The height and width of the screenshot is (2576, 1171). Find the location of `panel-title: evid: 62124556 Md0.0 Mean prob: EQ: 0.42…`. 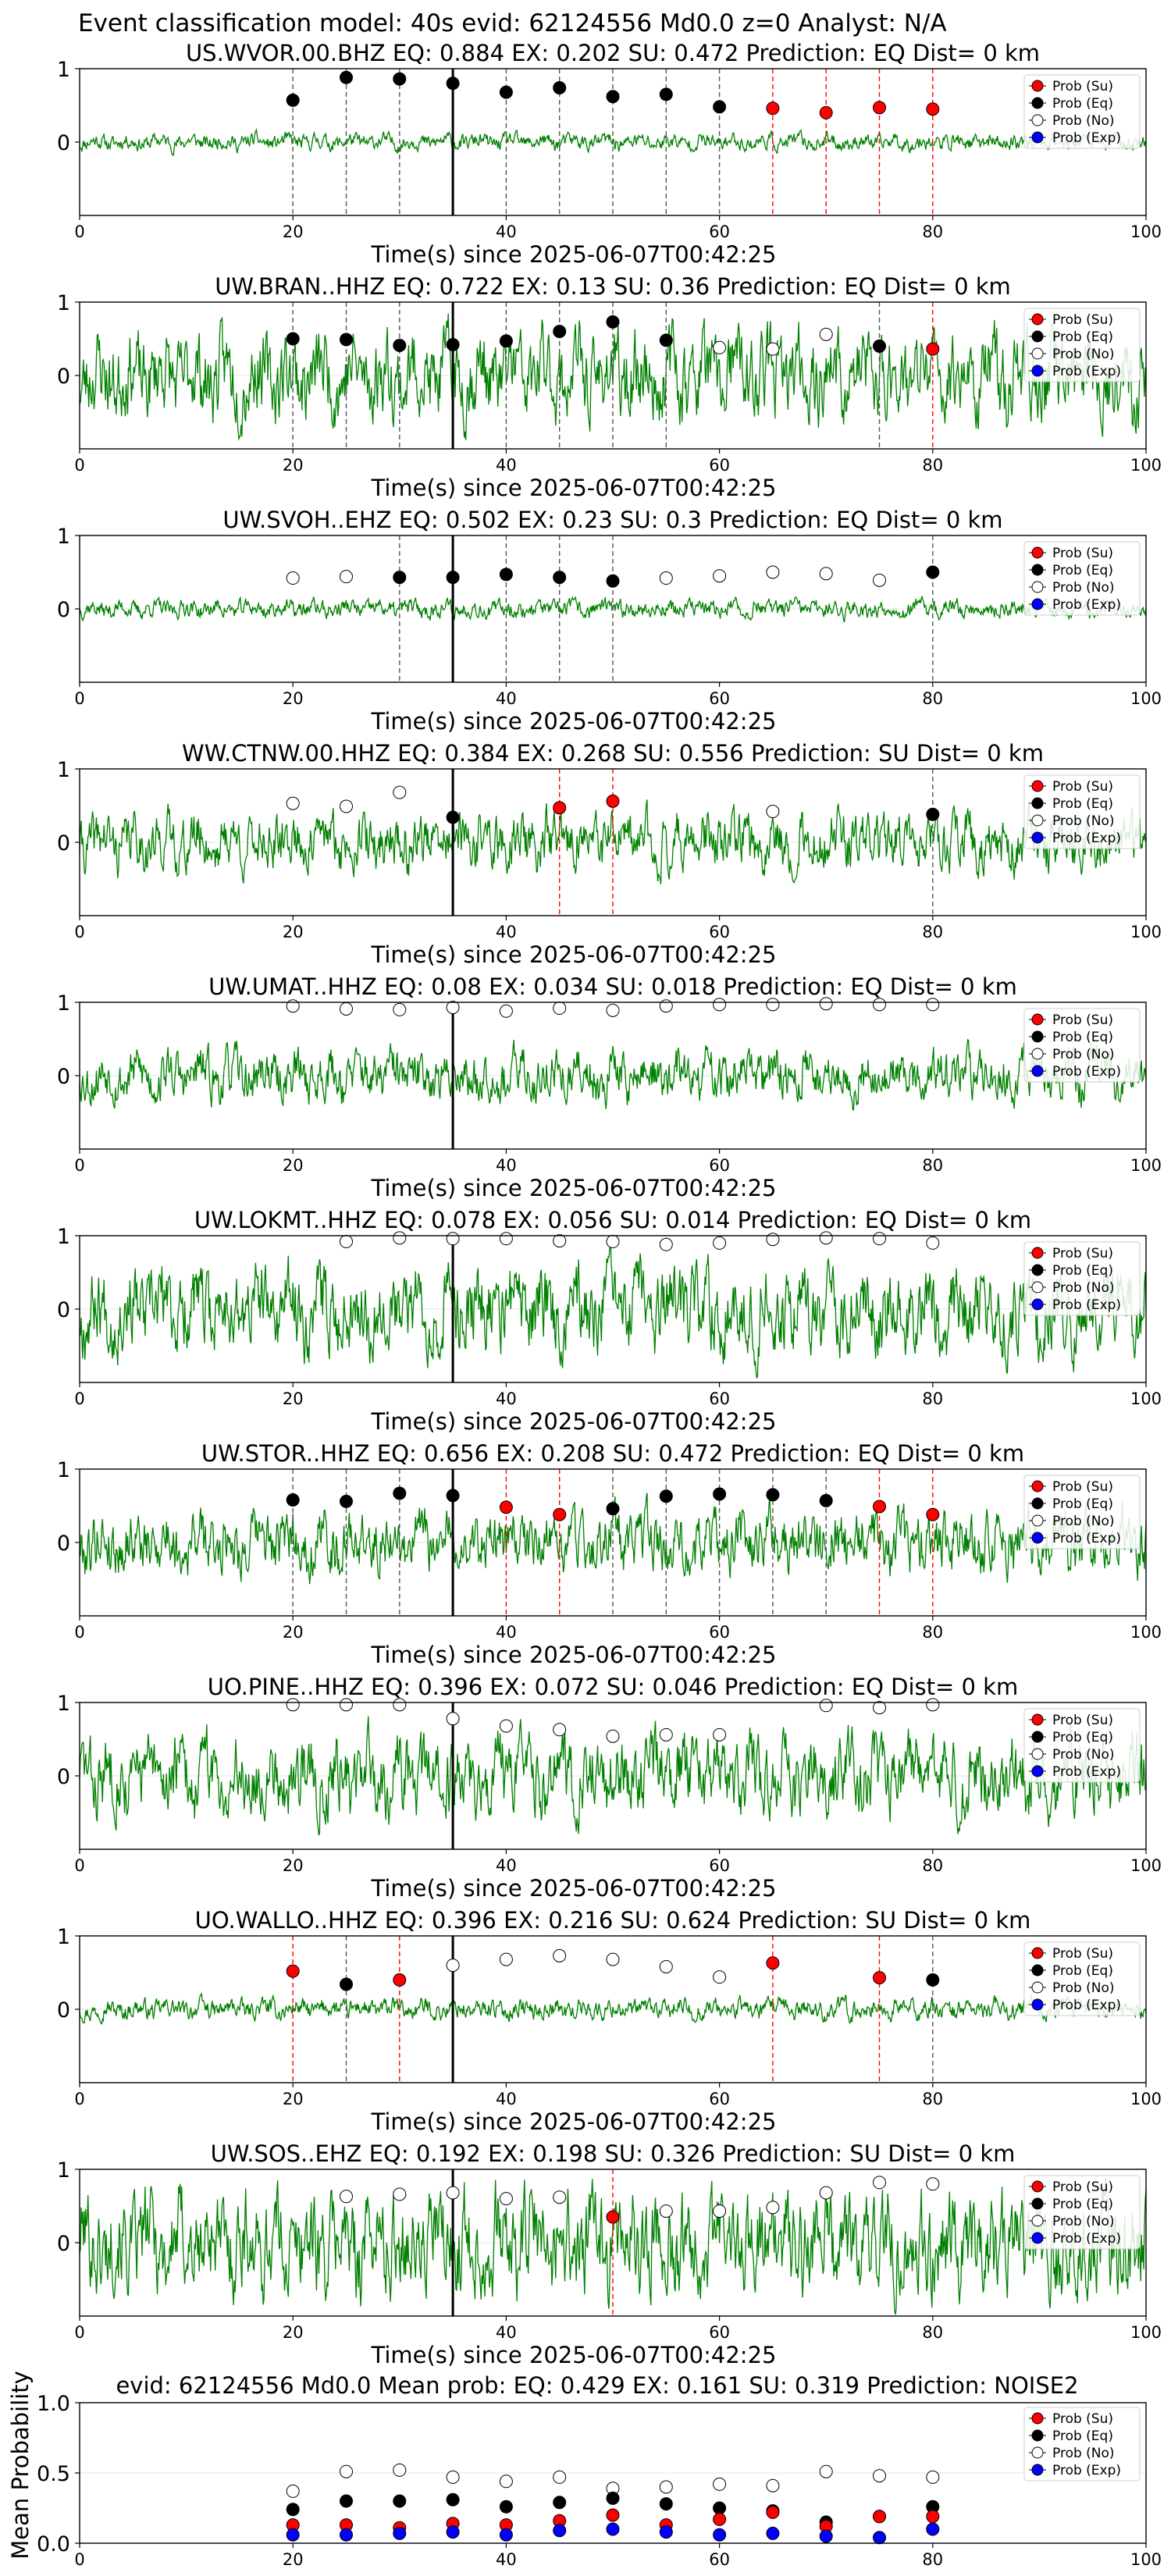

panel-title: evid: 62124556 Md0.0 Mean prob: EQ: 0.42… is located at coordinates (597, 2385).